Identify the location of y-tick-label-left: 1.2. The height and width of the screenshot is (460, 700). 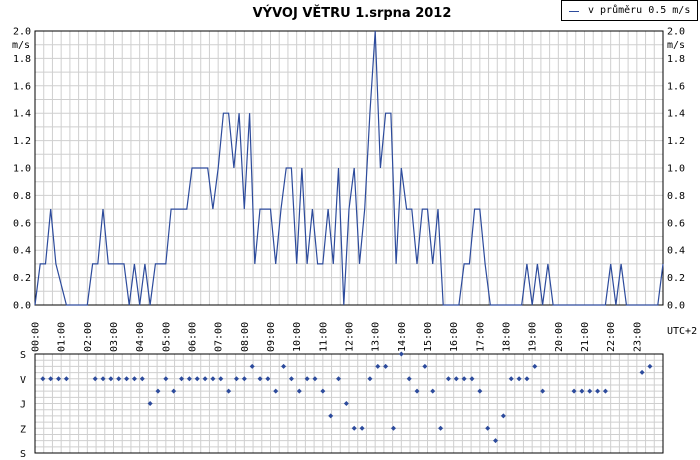
(22, 141).